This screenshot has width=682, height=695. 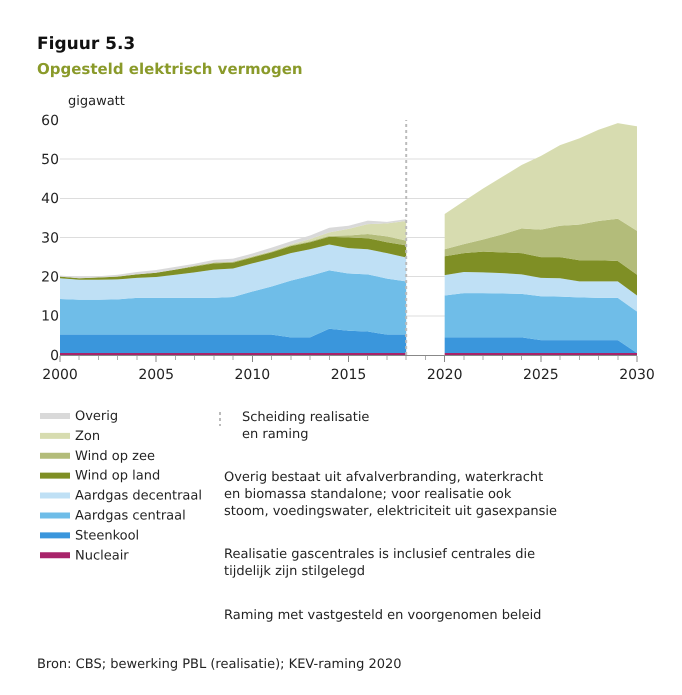 I want to click on x-tick-label: 2025, so click(x=541, y=374).